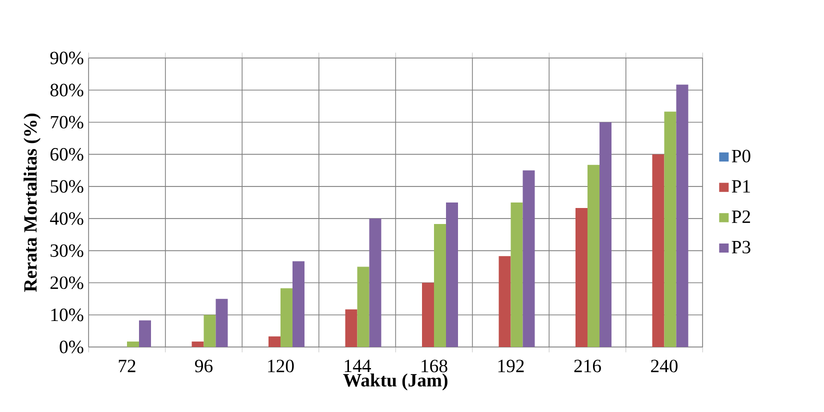 Image resolution: width=824 pixels, height=412 pixels. What do you see at coordinates (67, 90) in the screenshot?
I see `y-tick-label: 80%` at bounding box center [67, 90].